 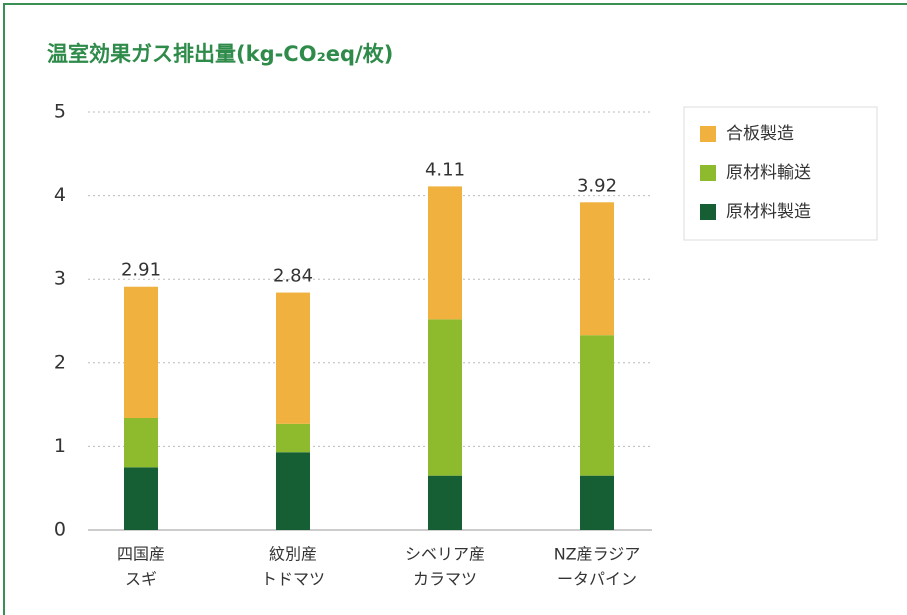 What do you see at coordinates (60, 195) in the screenshot?
I see `y-tick-label: 4` at bounding box center [60, 195].